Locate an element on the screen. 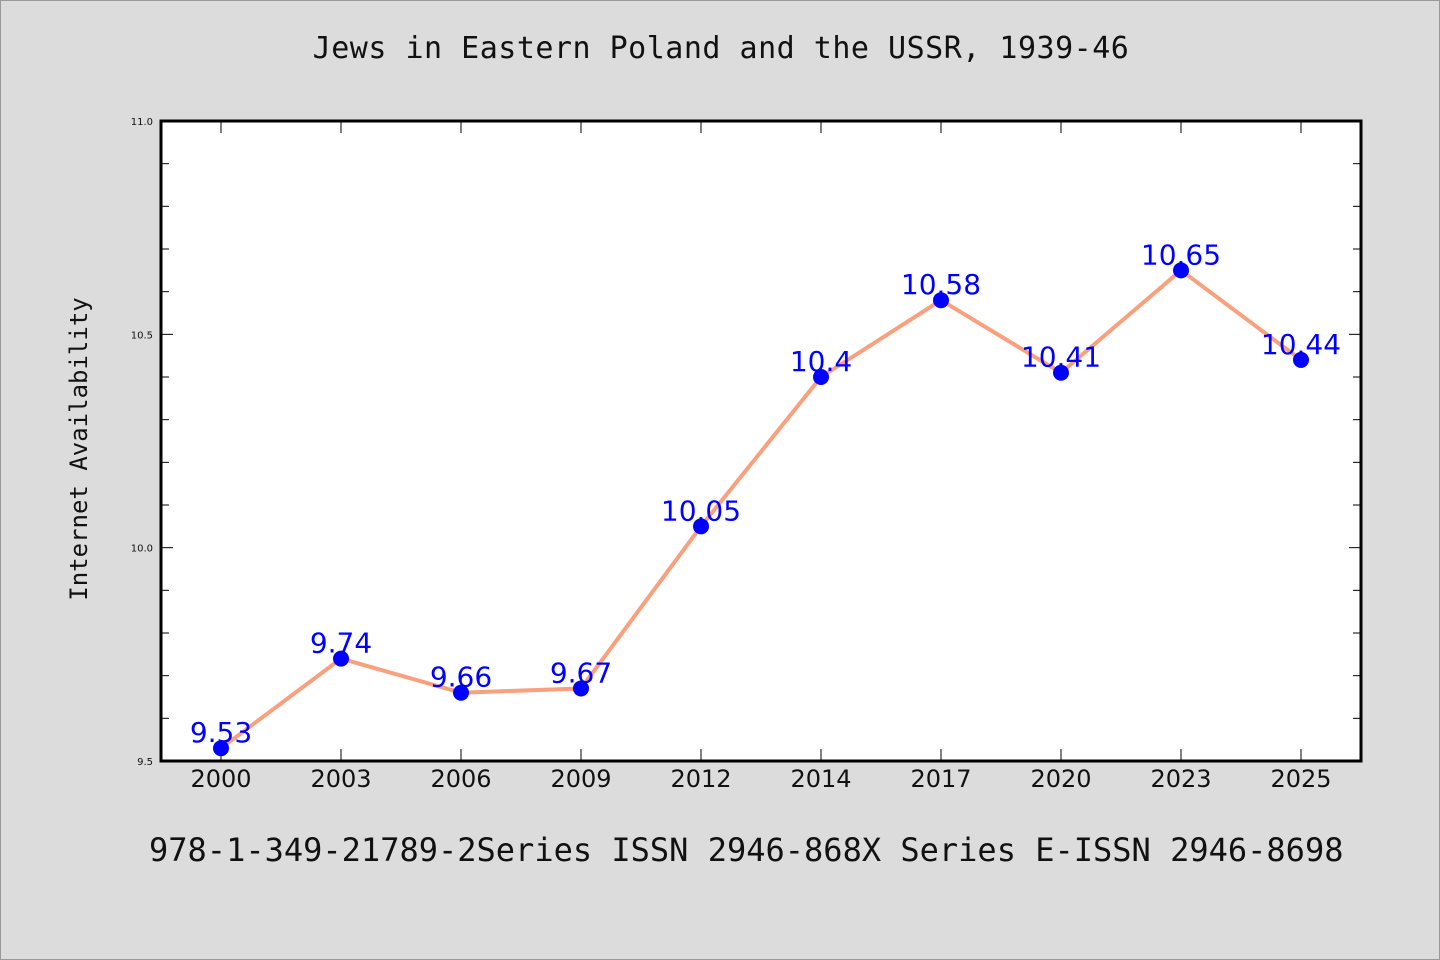  x-tick-label: 2012 is located at coordinates (700, 779).